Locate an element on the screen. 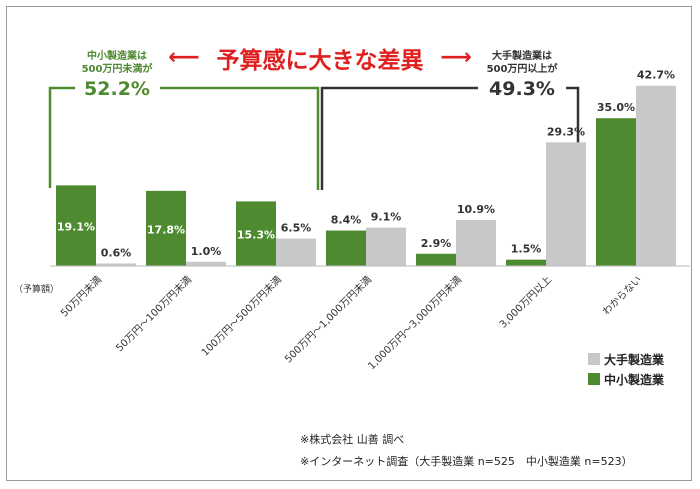  legend-swatch-large is located at coordinates (594, 359).